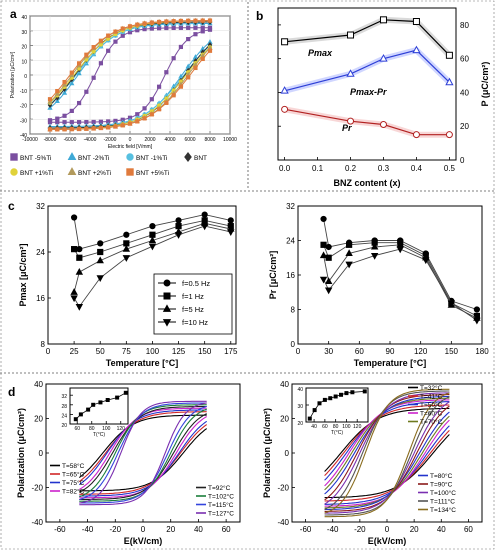 This screenshot has width=495, height=550. I want to click on d1-legend-label: T=58°C, so click(73, 466).